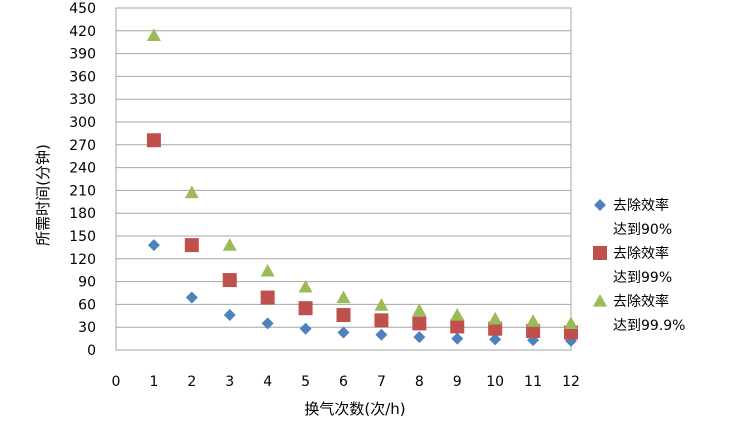 The width and height of the screenshot is (729, 427). Describe the element at coordinates (600, 300) in the screenshot. I see `legend-marker-triangle` at that location.